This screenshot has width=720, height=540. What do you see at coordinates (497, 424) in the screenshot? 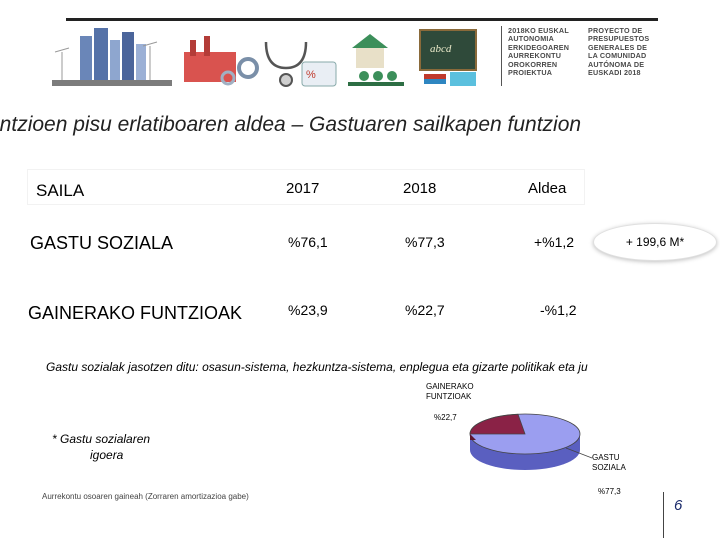
I see `pie-slice-gainerako` at bounding box center [497, 424].